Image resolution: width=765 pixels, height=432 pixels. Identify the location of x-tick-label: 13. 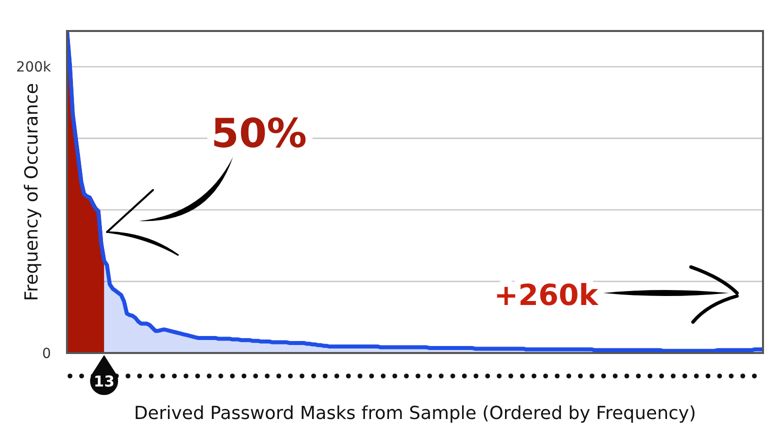
(104, 381).